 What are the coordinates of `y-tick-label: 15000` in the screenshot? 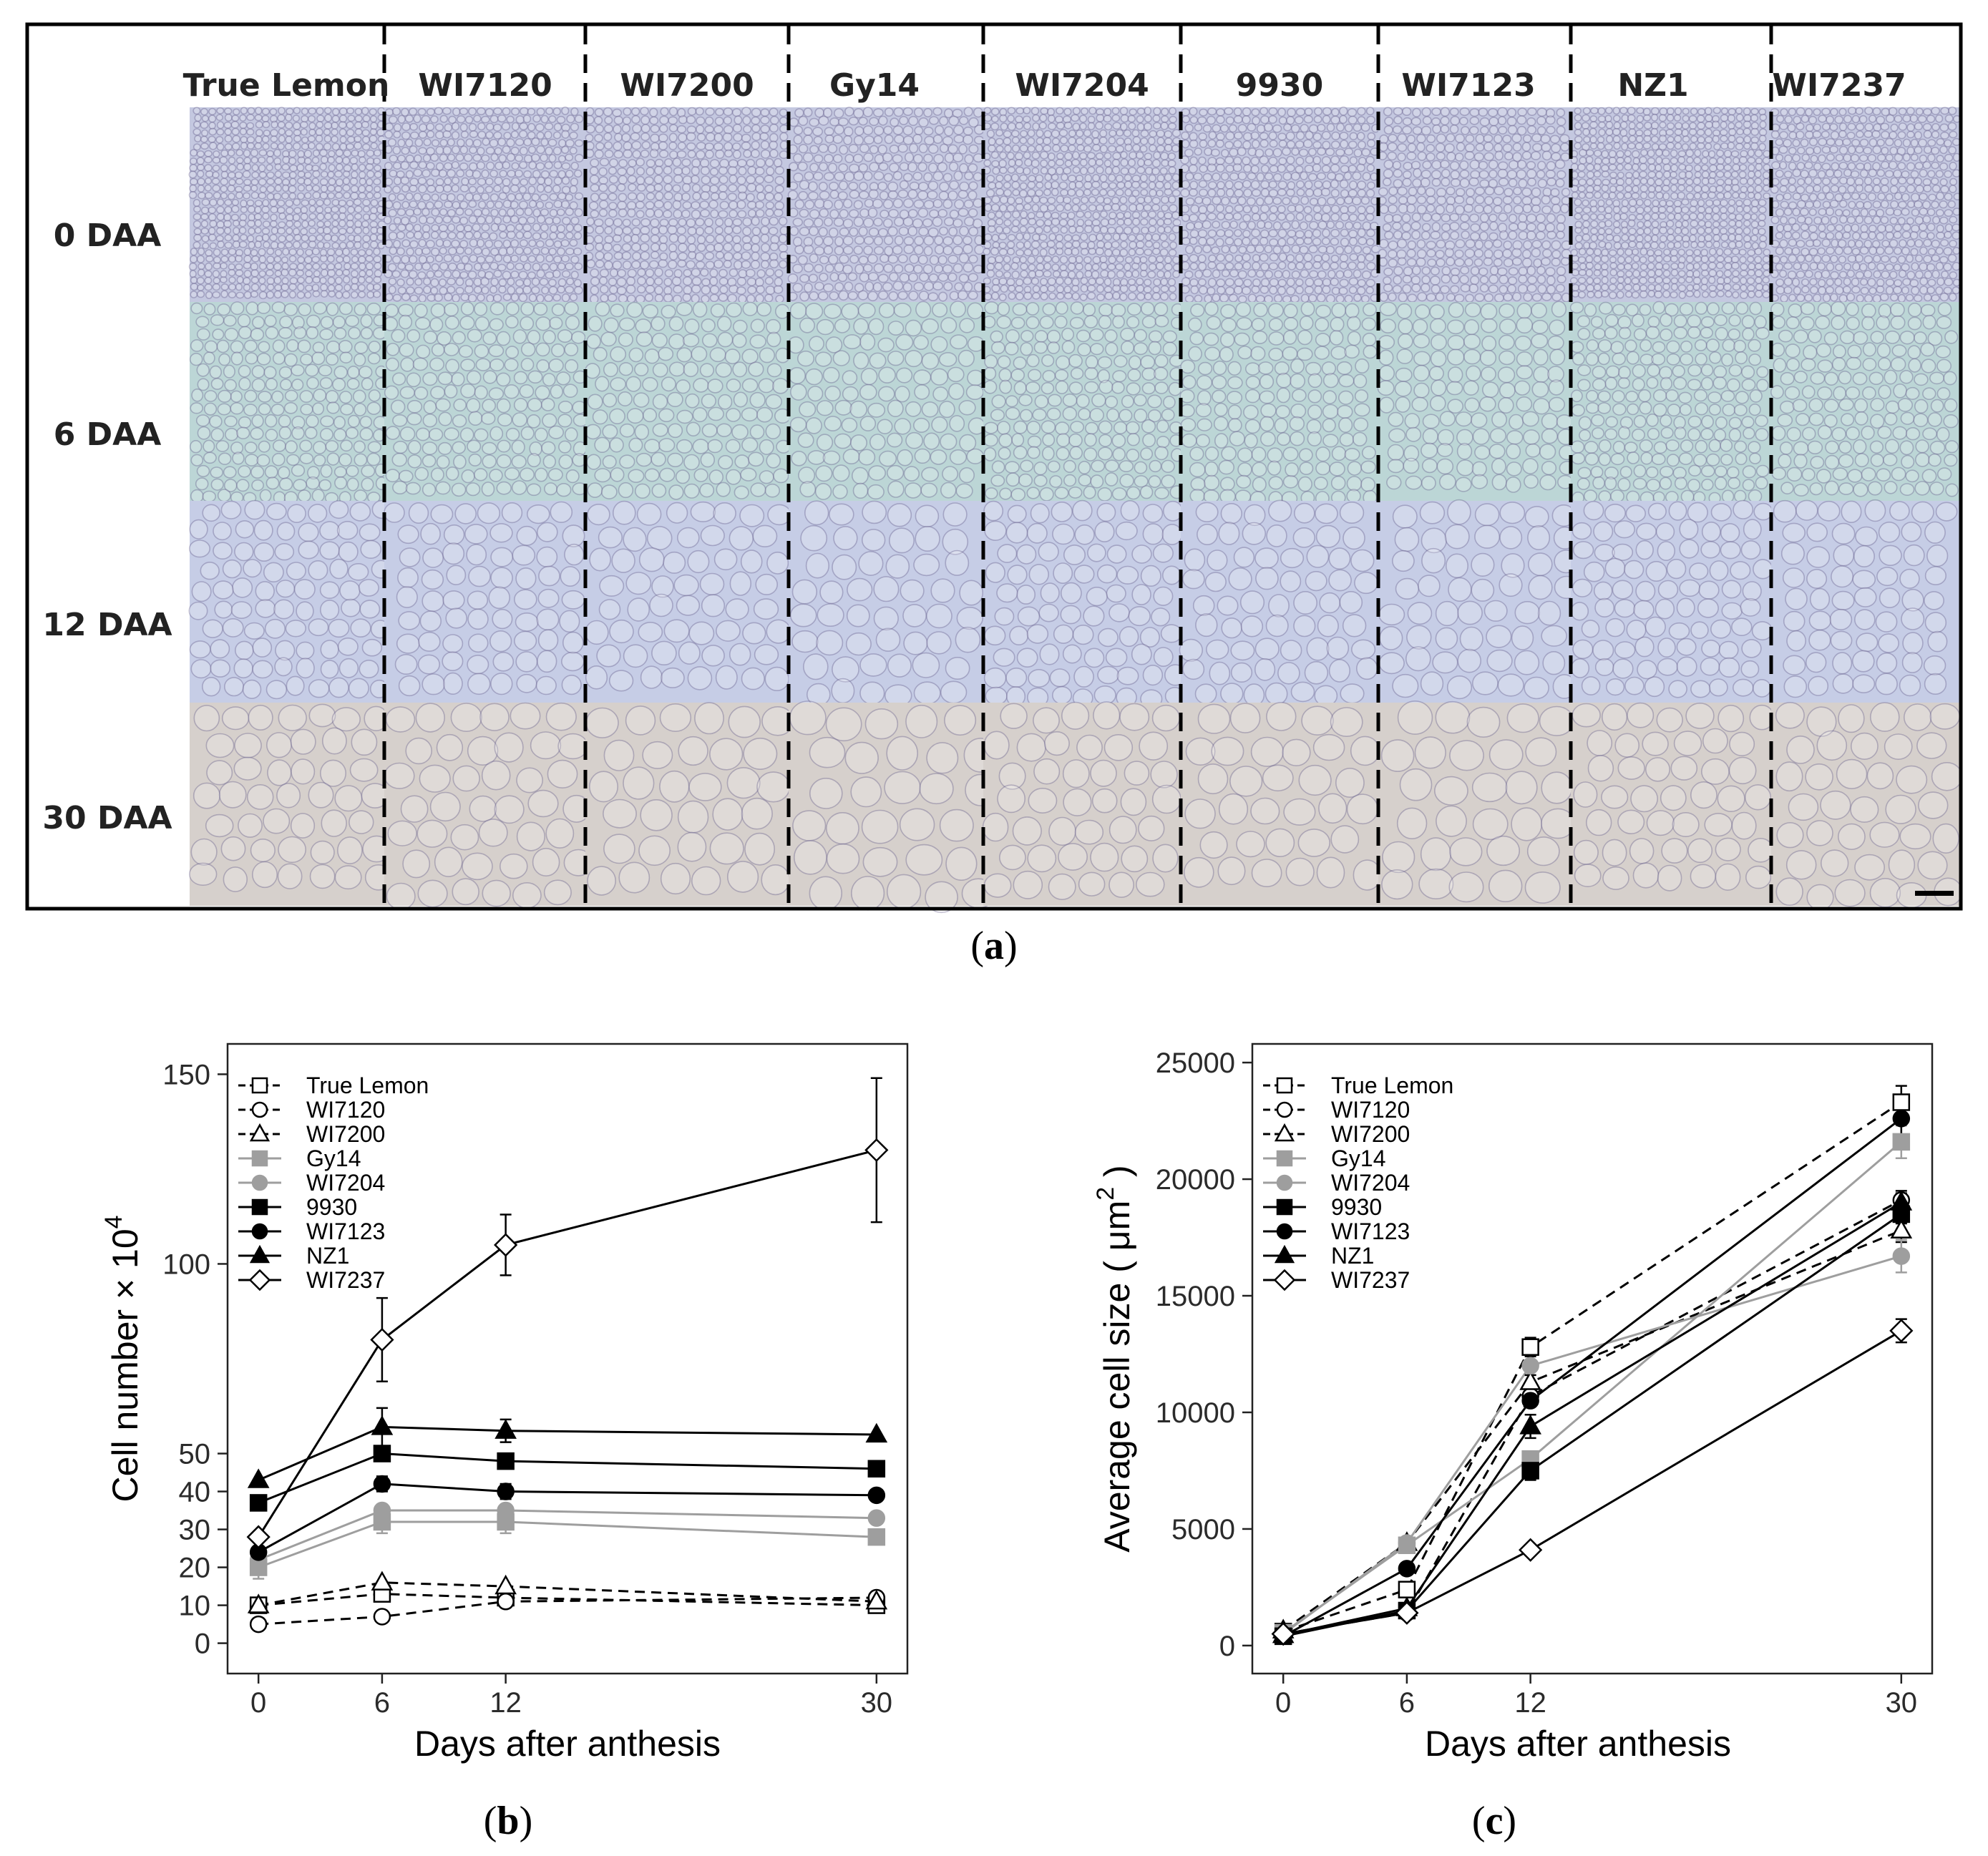 It's located at (1195, 1297).